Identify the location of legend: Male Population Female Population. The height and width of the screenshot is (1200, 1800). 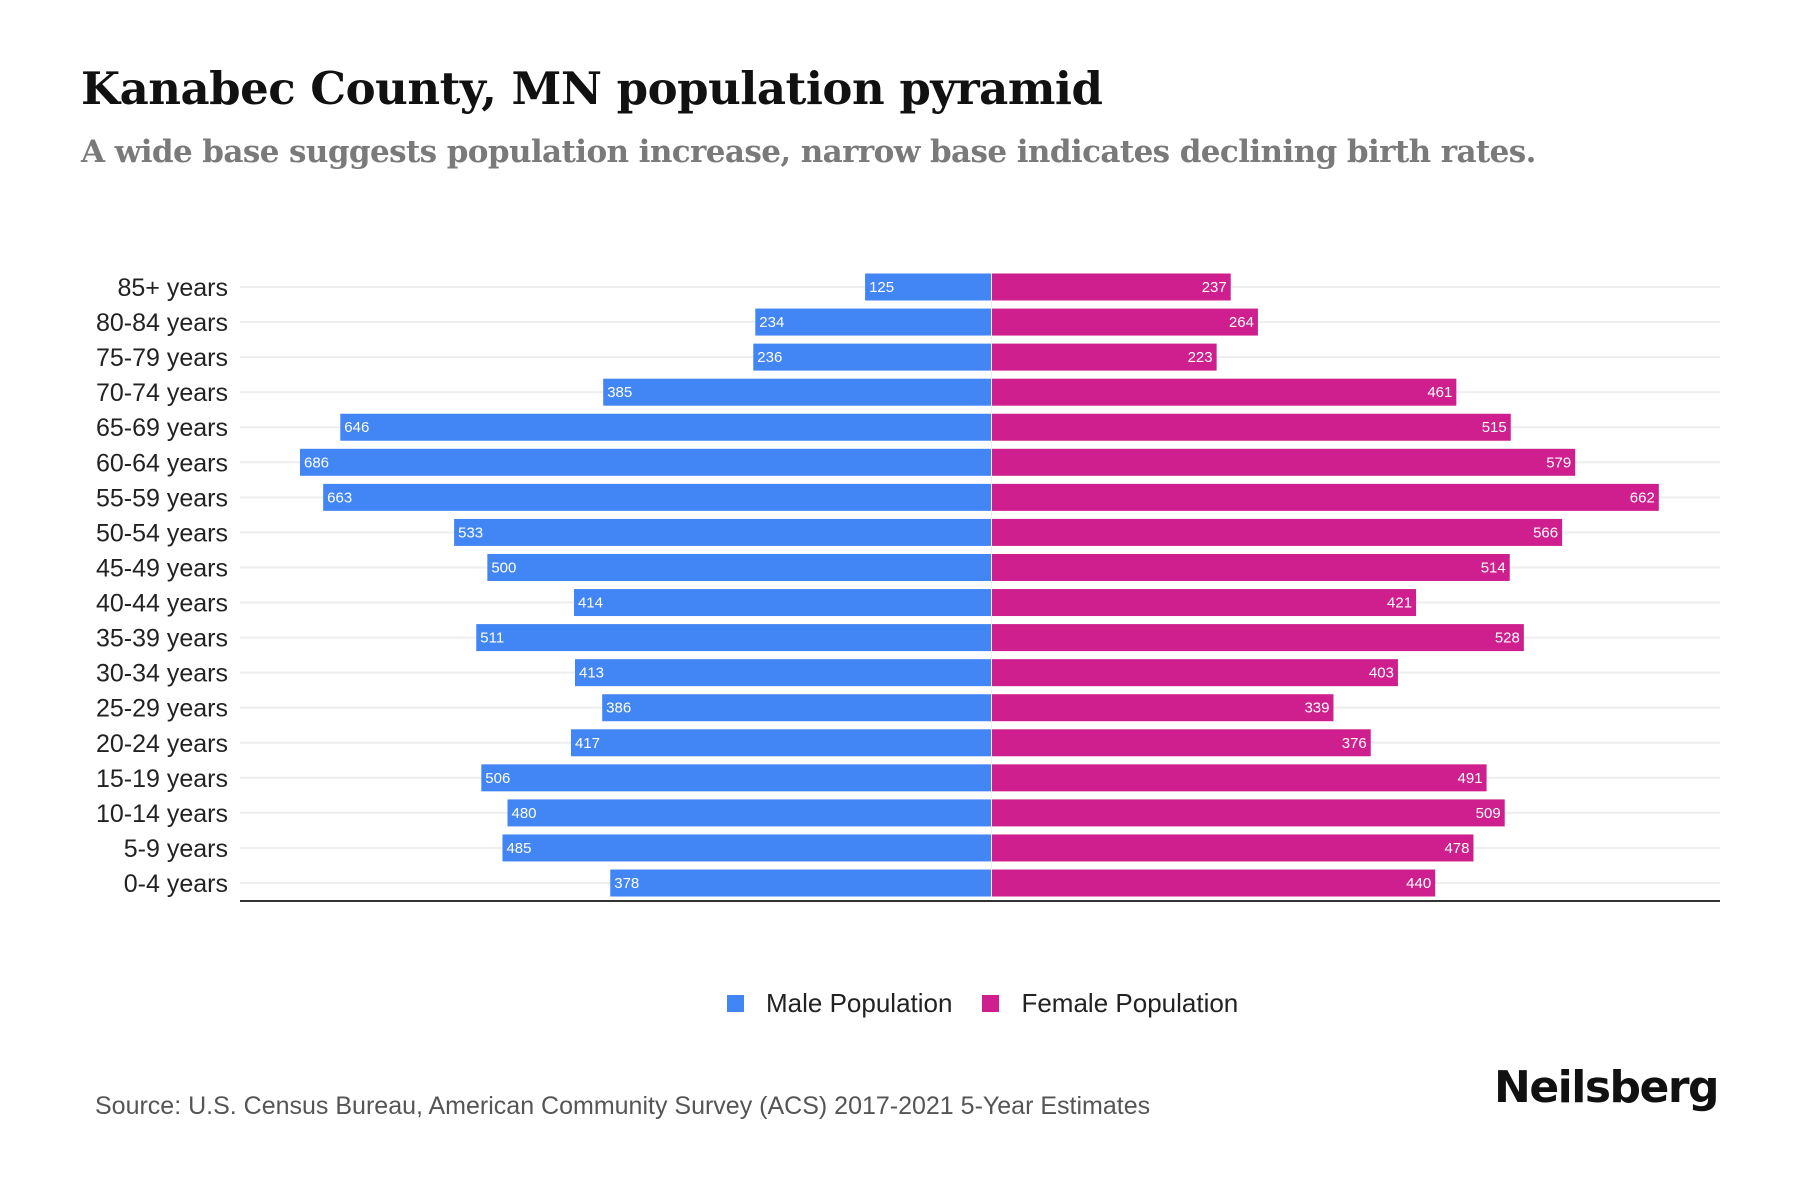
(997, 1003).